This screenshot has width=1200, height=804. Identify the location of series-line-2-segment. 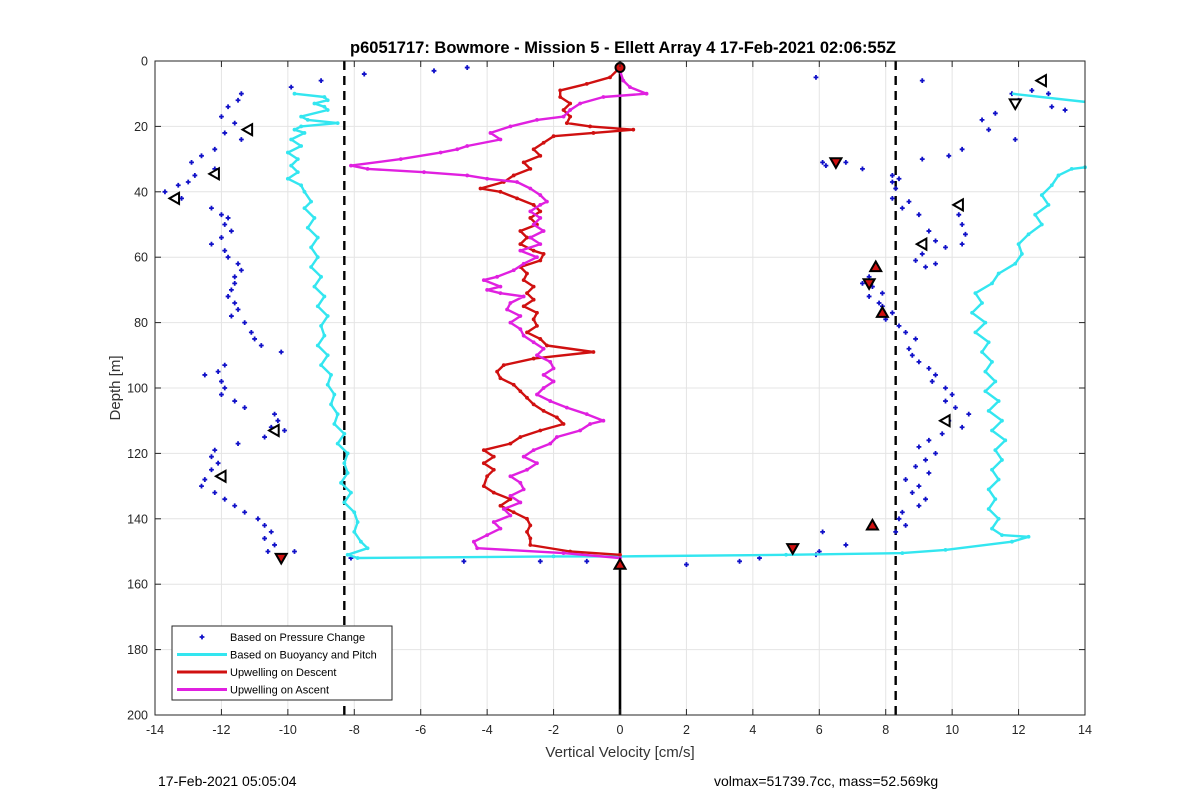
(1048, 98).